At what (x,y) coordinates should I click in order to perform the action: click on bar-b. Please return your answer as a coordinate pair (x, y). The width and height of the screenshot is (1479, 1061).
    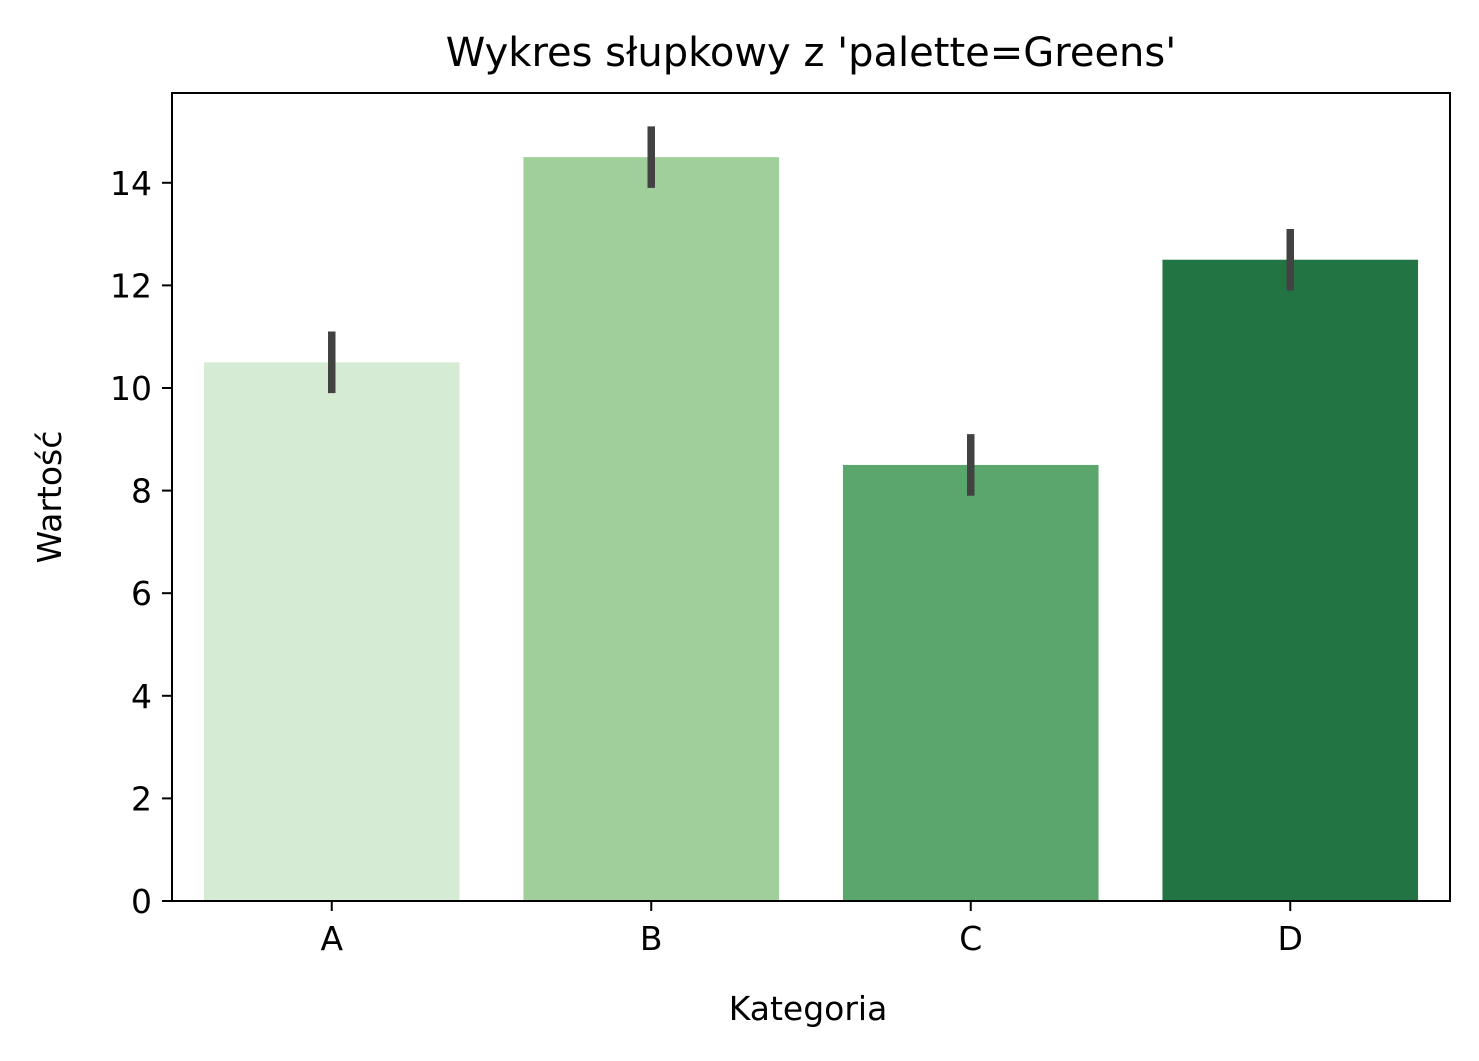
    Looking at the image, I should click on (651, 529).